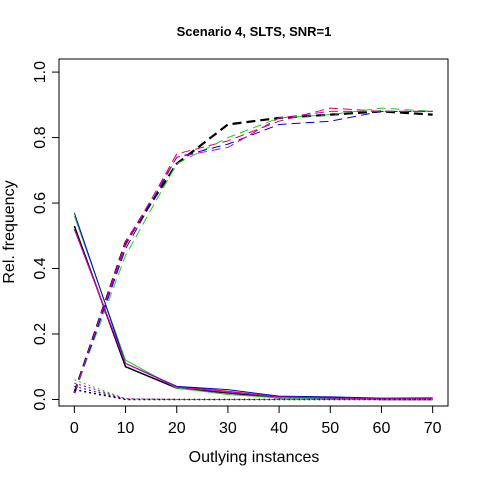 The image size is (480, 480). I want to click on y-axis: 0.0 0.2 0.4 0.6 0.8 1.0, so click(45, 236).